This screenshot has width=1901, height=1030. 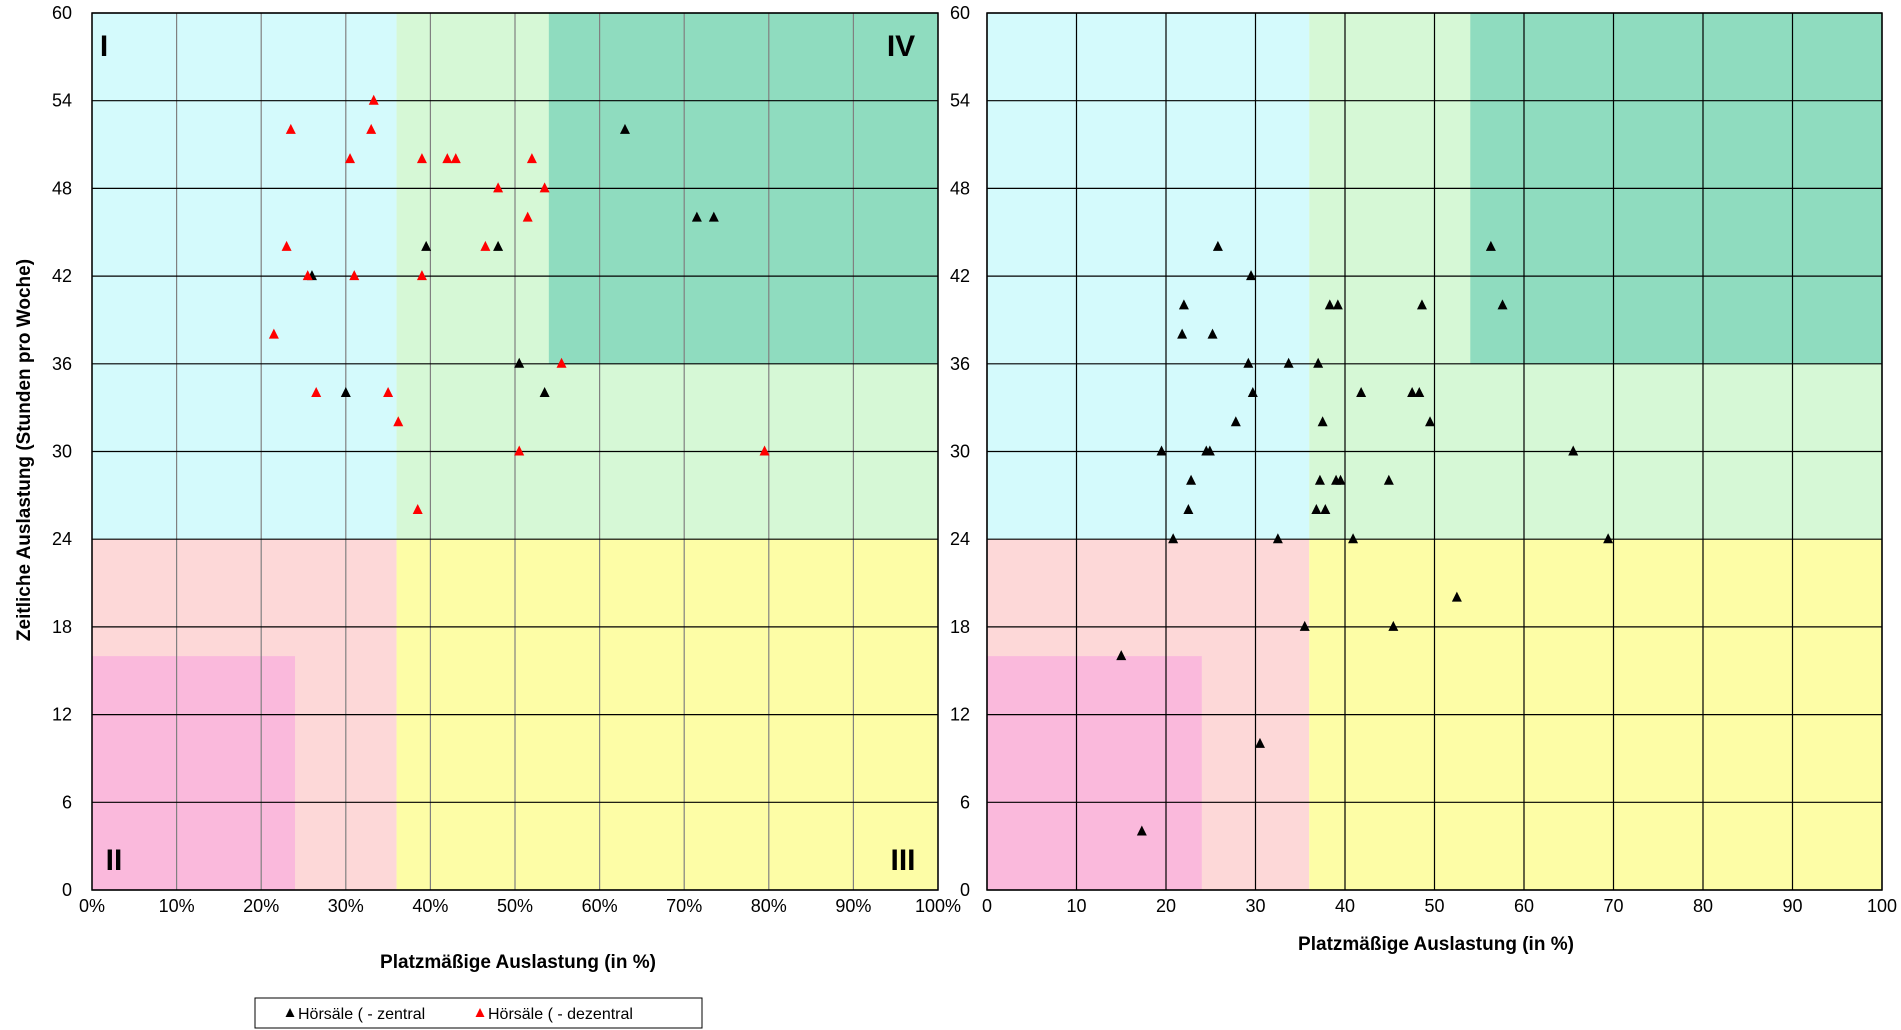 What do you see at coordinates (1524, 906) in the screenshot?
I see `x-tick-label: 60` at bounding box center [1524, 906].